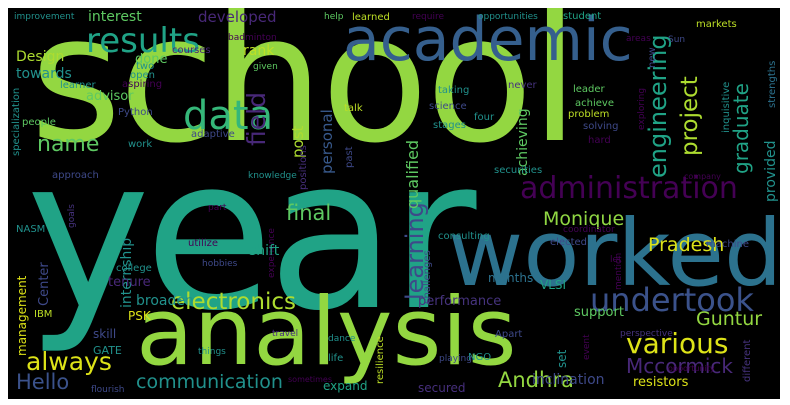 The image size is (790, 405). I want to click on word-interest: interest, so click(115, 17).